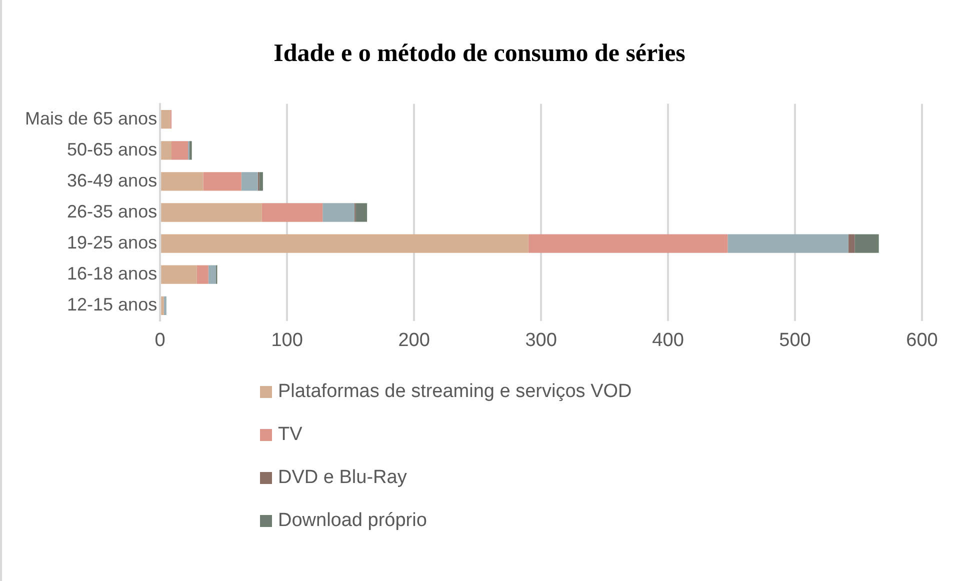 The image size is (955, 581). What do you see at coordinates (541, 340) in the screenshot?
I see `x-tick-label: 300` at bounding box center [541, 340].